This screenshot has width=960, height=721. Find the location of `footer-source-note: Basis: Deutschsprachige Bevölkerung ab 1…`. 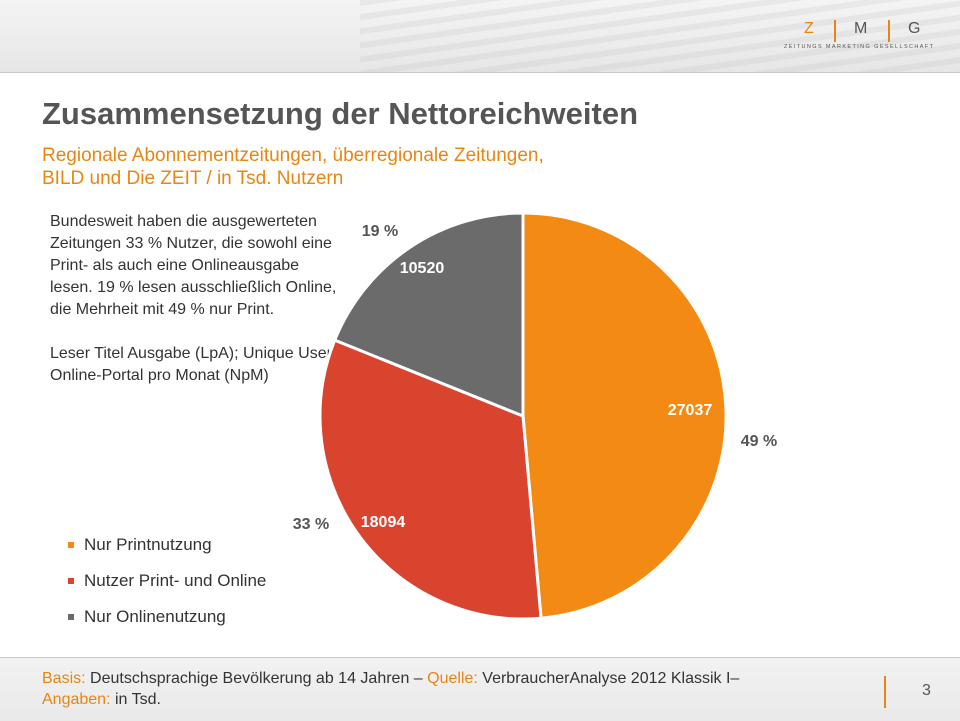

footer-source-note: Basis: Deutschsprachige Bevölkerung ab 1… is located at coordinates (457, 689).